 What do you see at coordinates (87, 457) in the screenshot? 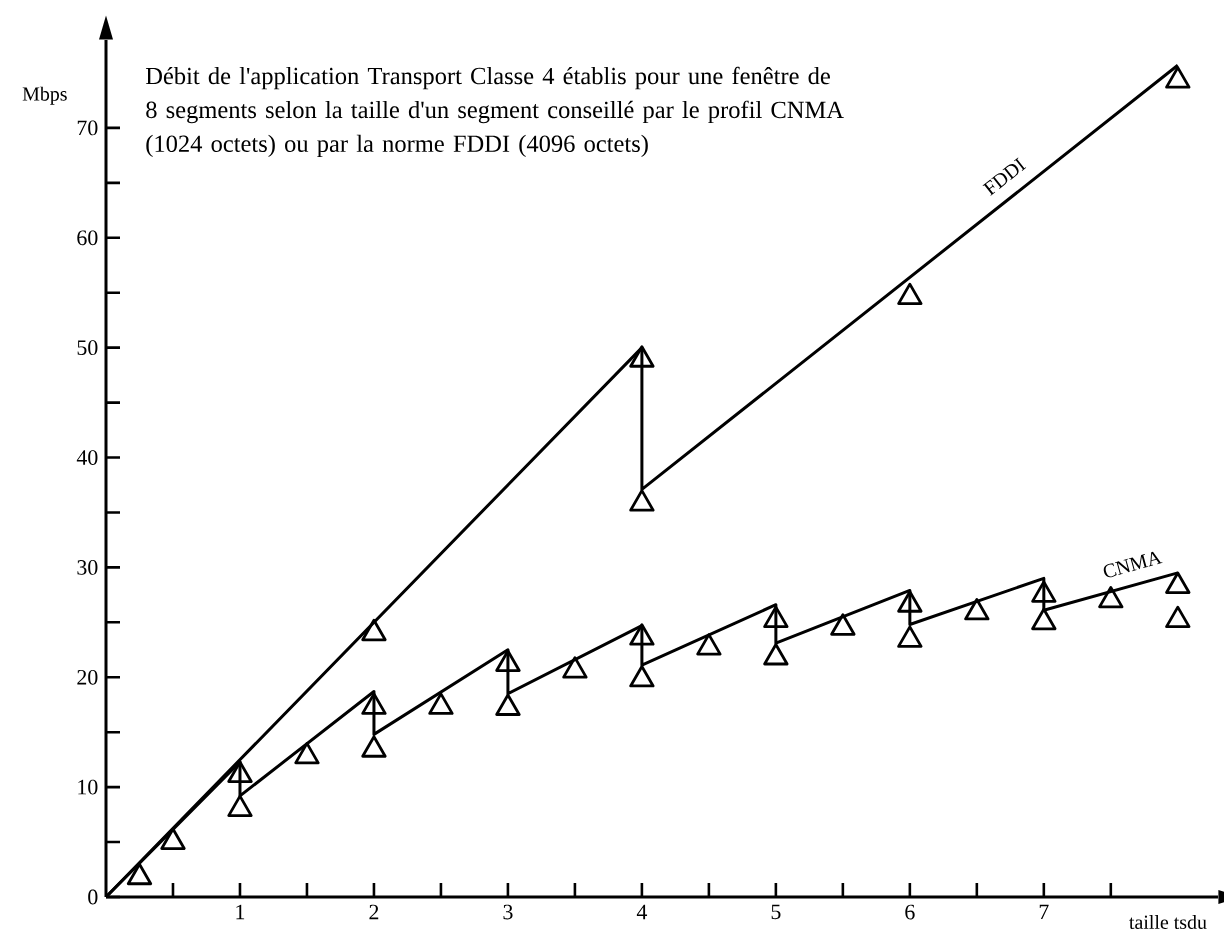
I see `y-tick-label: 40` at bounding box center [87, 457].